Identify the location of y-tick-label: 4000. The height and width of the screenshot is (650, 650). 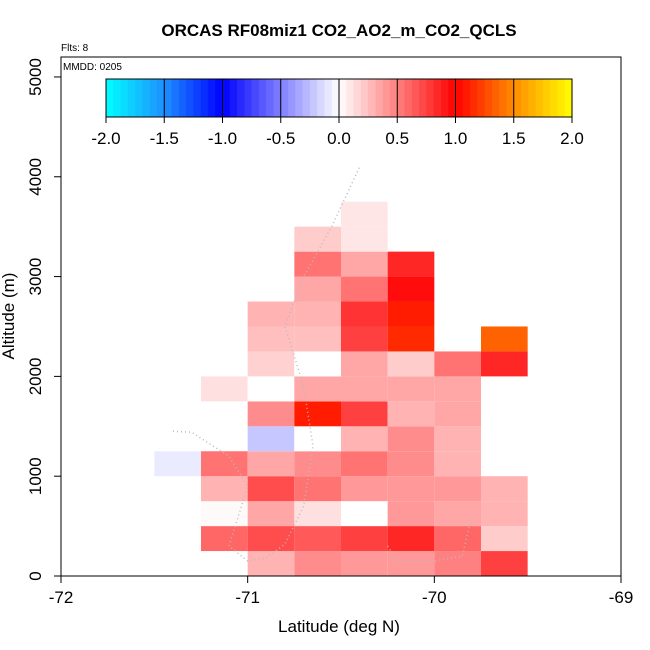
(35, 177).